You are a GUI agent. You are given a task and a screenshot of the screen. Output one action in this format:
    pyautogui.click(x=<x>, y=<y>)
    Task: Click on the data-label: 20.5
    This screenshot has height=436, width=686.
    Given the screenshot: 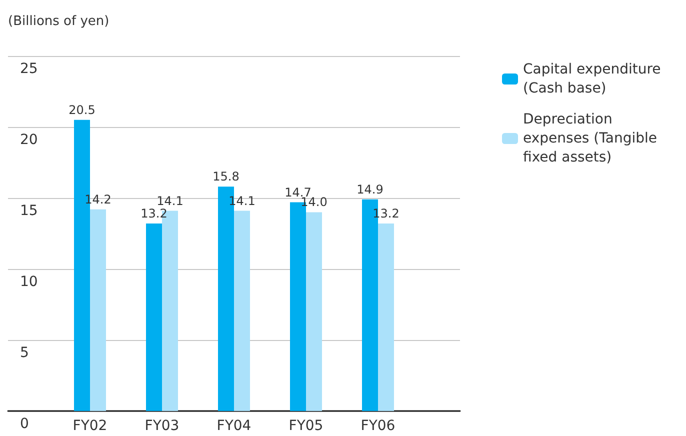 What is the action you would take?
    pyautogui.click(x=82, y=109)
    